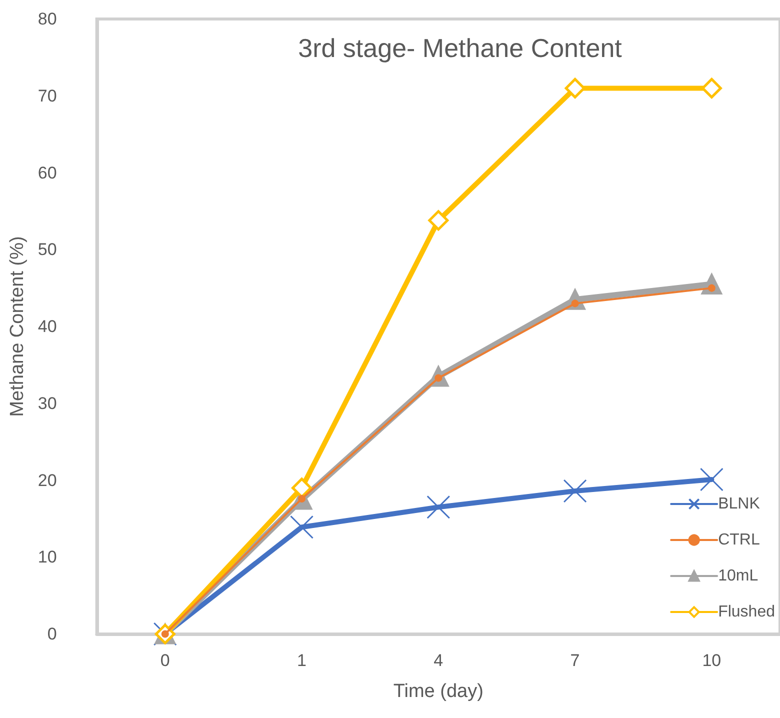  Describe the element at coordinates (460, 48) in the screenshot. I see `text: 3rd stage- Methane Content` at that location.